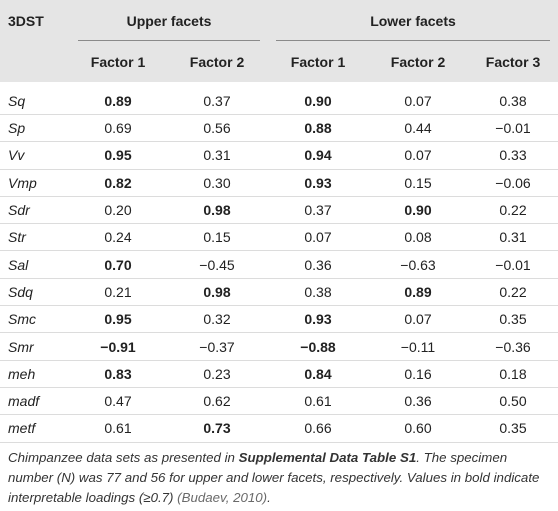 This screenshot has height=511, width=558. Describe the element at coordinates (118, 401) in the screenshot. I see `table-cell: 0.47` at that location.